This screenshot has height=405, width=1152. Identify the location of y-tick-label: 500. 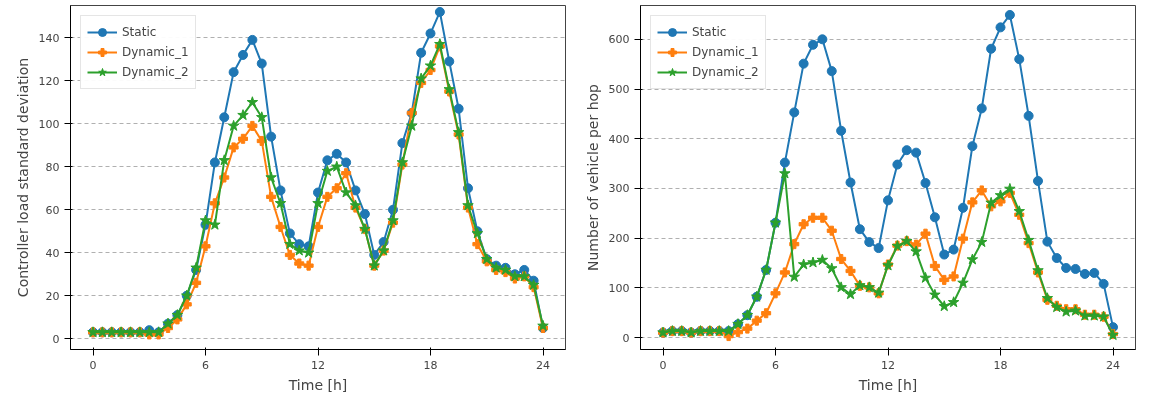
(619, 90).